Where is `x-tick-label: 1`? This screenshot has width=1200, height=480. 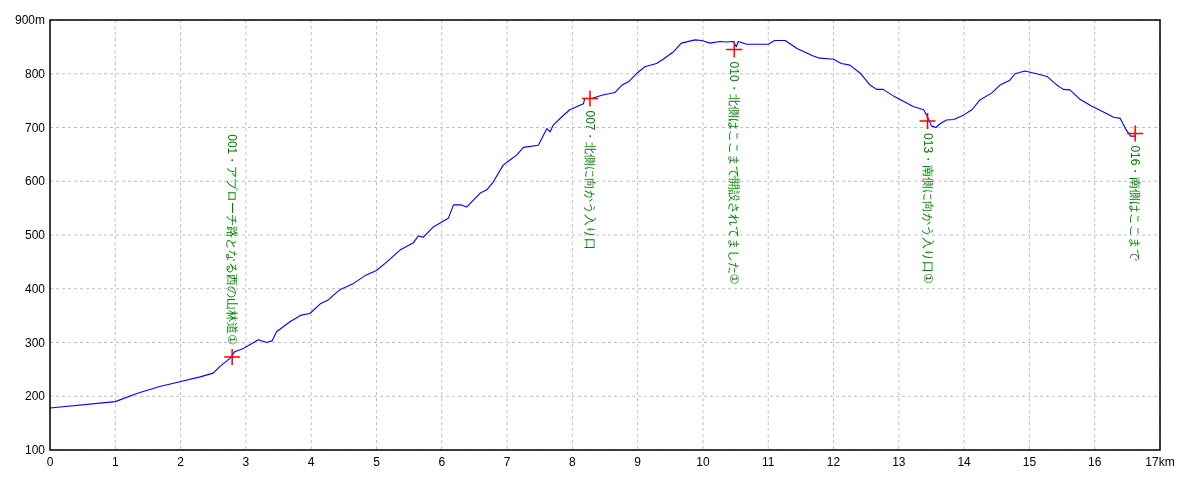 x-tick-label: 1 is located at coordinates (115, 462).